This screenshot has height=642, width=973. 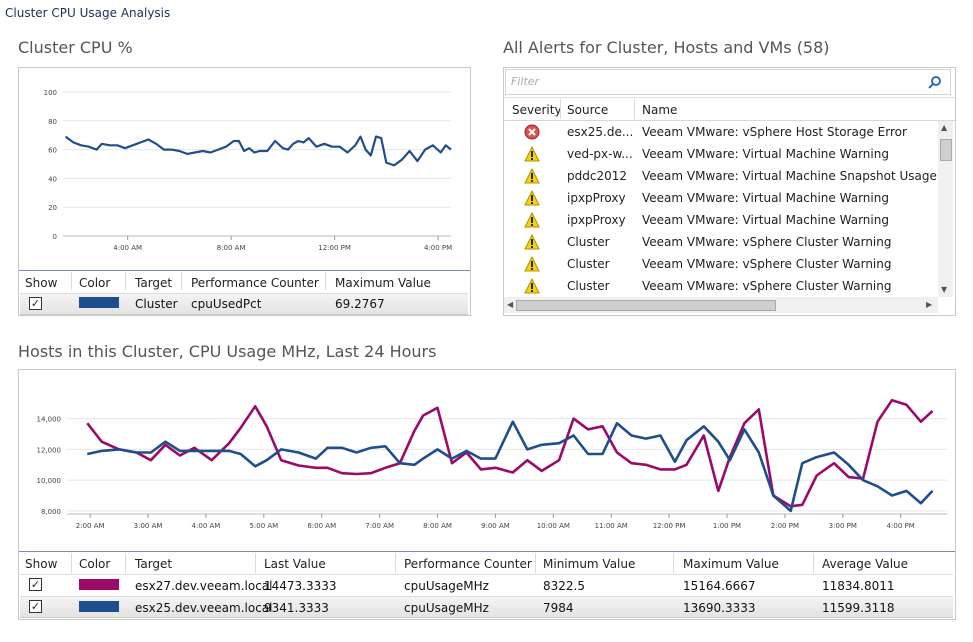 What do you see at coordinates (204, 586) in the screenshot?
I see `target-cell: esx27.dev.veeam.local` at bounding box center [204, 586].